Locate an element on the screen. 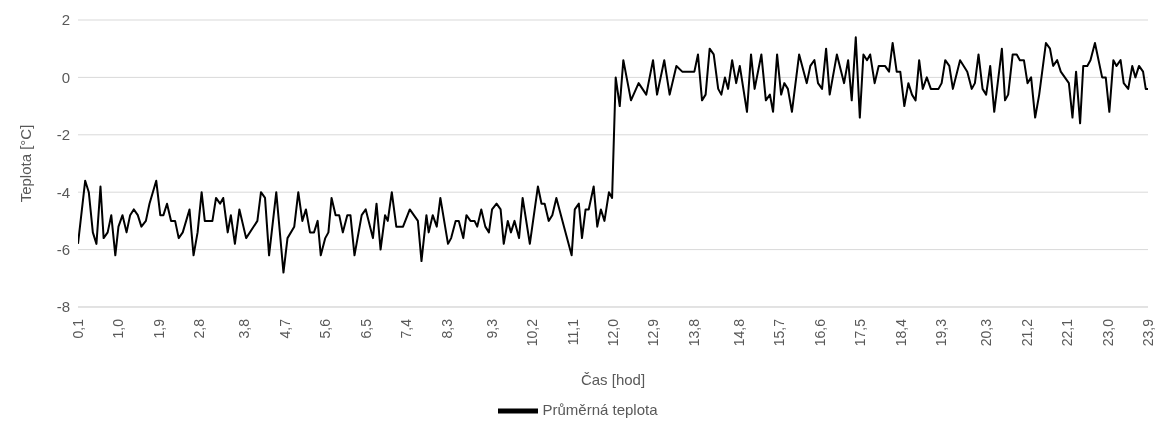  y-tick-label: -4 is located at coordinates (63, 192).